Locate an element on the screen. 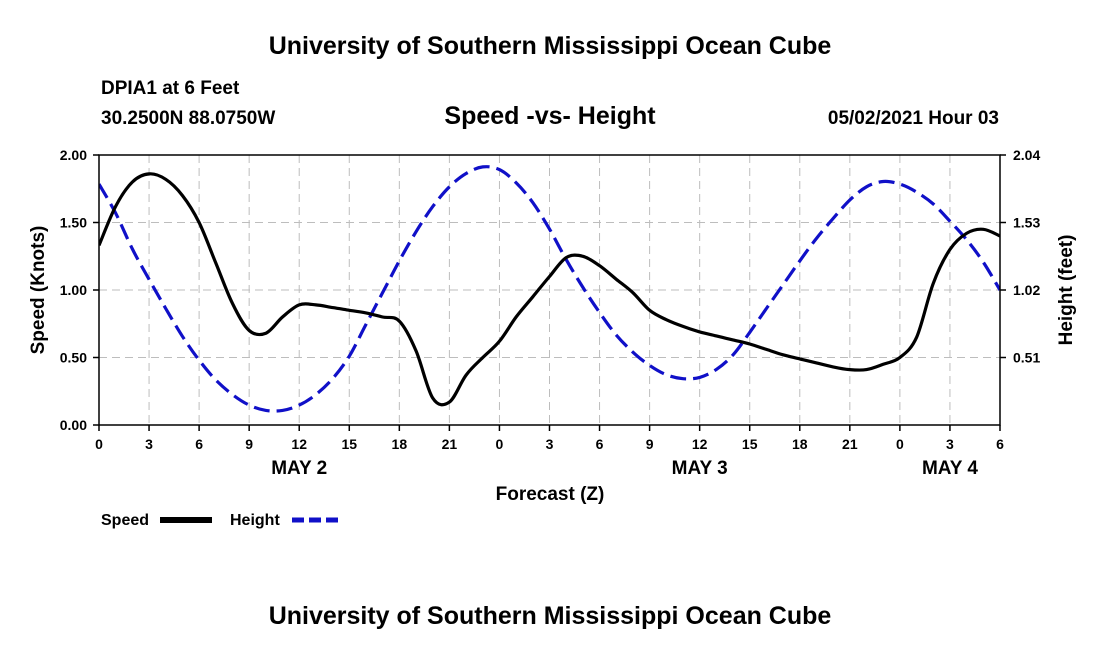 This screenshot has width=1100, height=650. x-axis-label: Forecast (Z) is located at coordinates (550, 494).